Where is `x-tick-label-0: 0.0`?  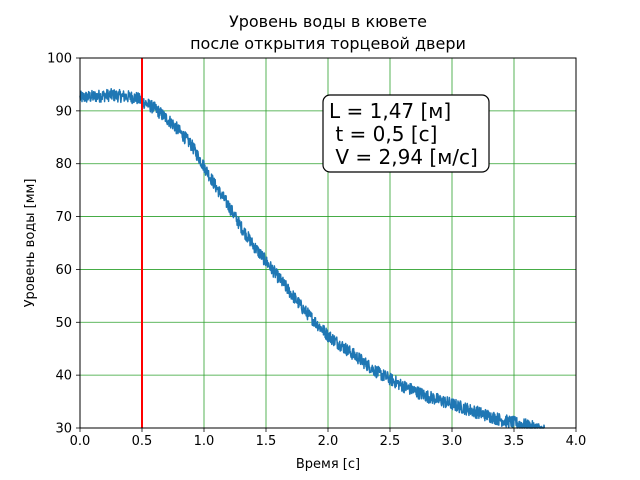 x-tick-label-0: 0.0 is located at coordinates (80, 441).